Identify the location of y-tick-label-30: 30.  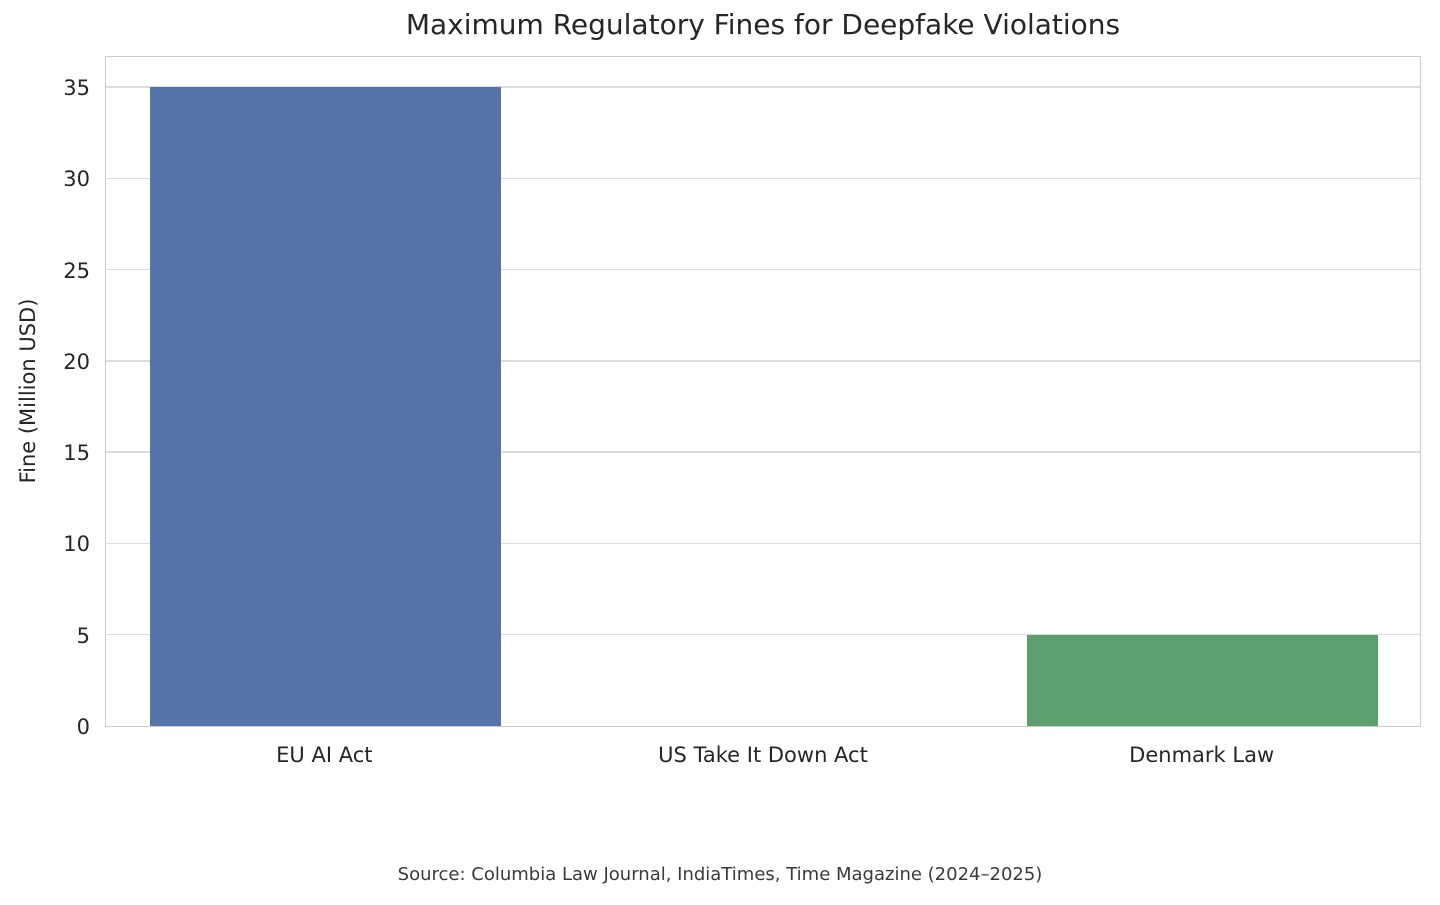
(76, 179).